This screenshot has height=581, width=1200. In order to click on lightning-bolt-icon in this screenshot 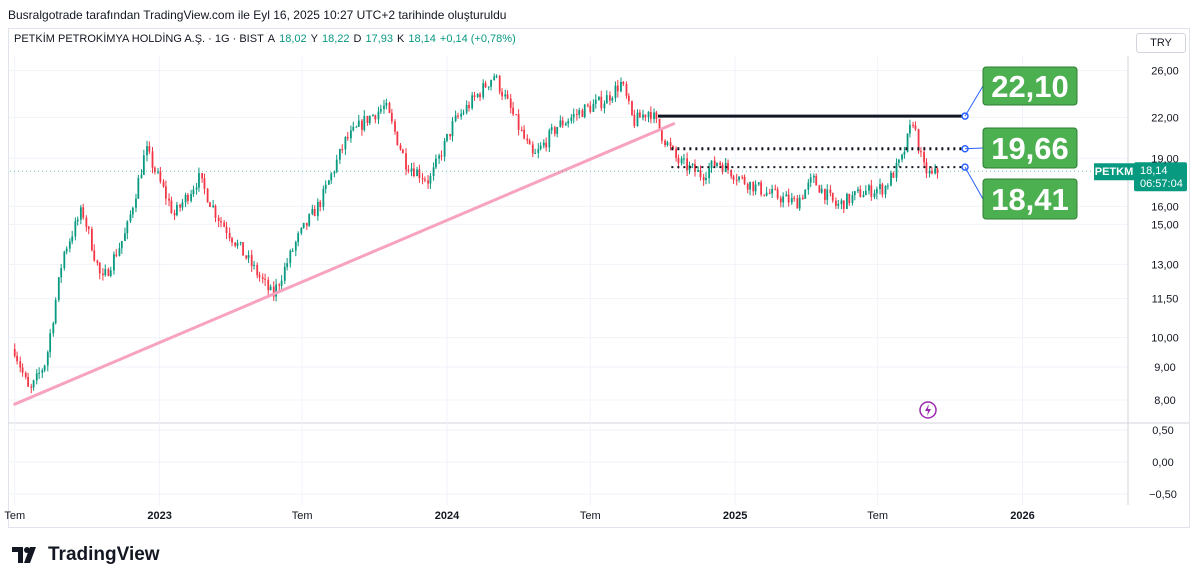, I will do `click(928, 410)`.